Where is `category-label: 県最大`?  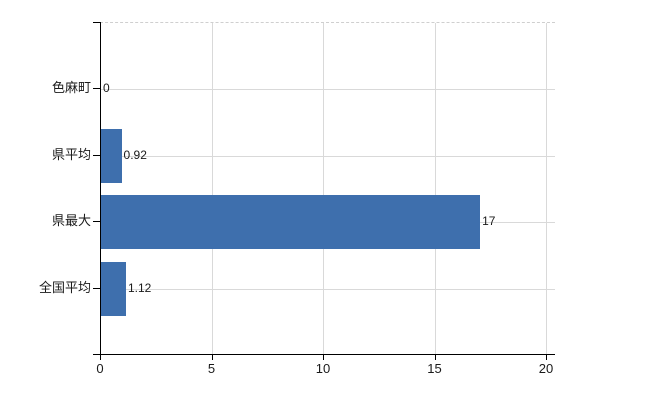
category-label: 県最大 is located at coordinates (71, 221).